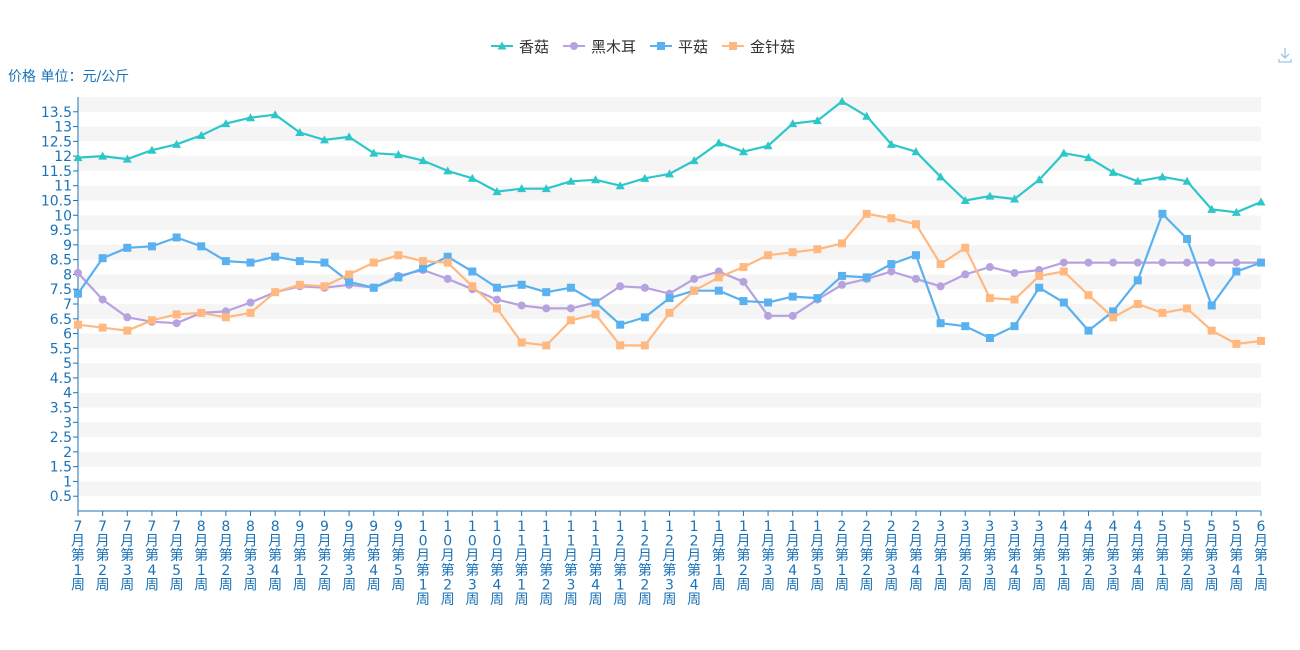 The height and width of the screenshot is (650, 1300). Describe the element at coordinates (61, 290) in the screenshot. I see `y-tick-label: 7.5` at that location.